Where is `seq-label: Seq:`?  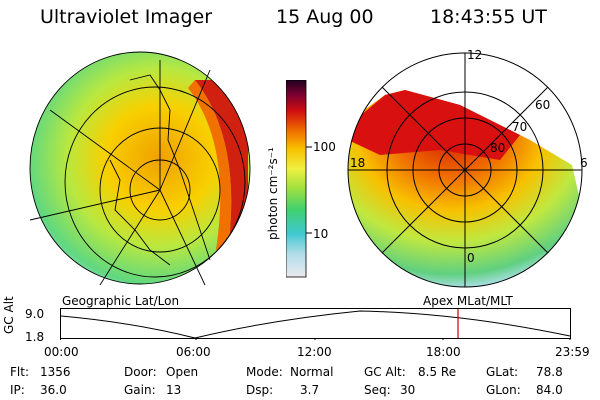
seq-label: Seq: is located at coordinates (377, 390).